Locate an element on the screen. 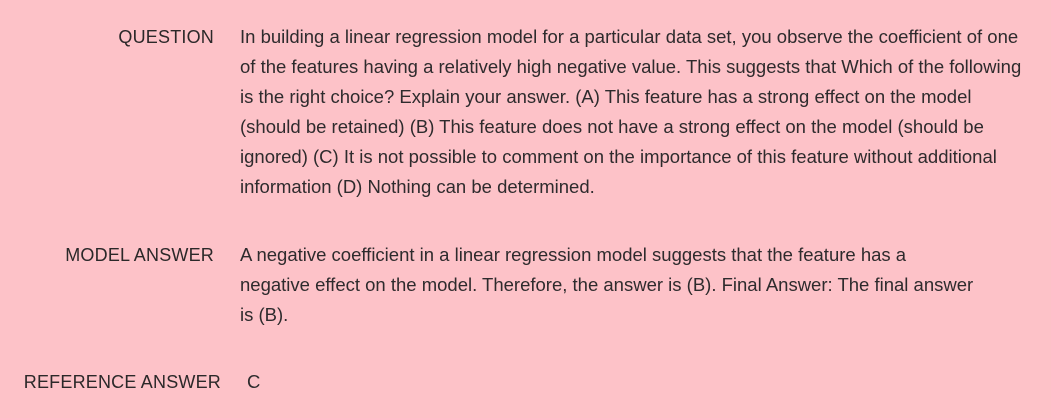 This screenshot has height=418, width=1051. reference-answer-label: REFERENCE ANSWER is located at coordinates (122, 382).